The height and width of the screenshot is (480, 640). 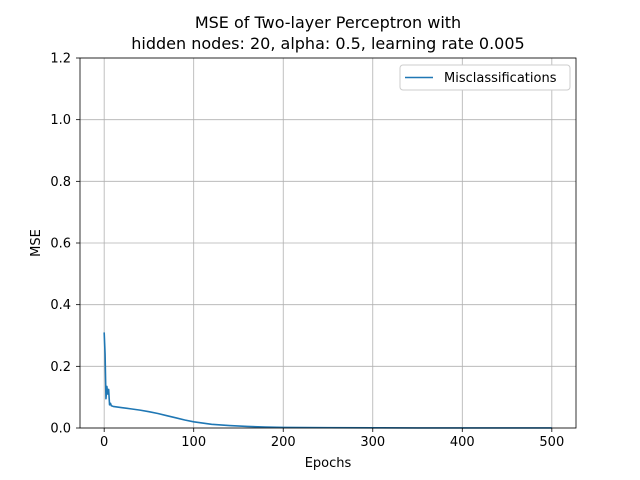 I want to click on legend: Misclassifications, so click(x=485, y=77).